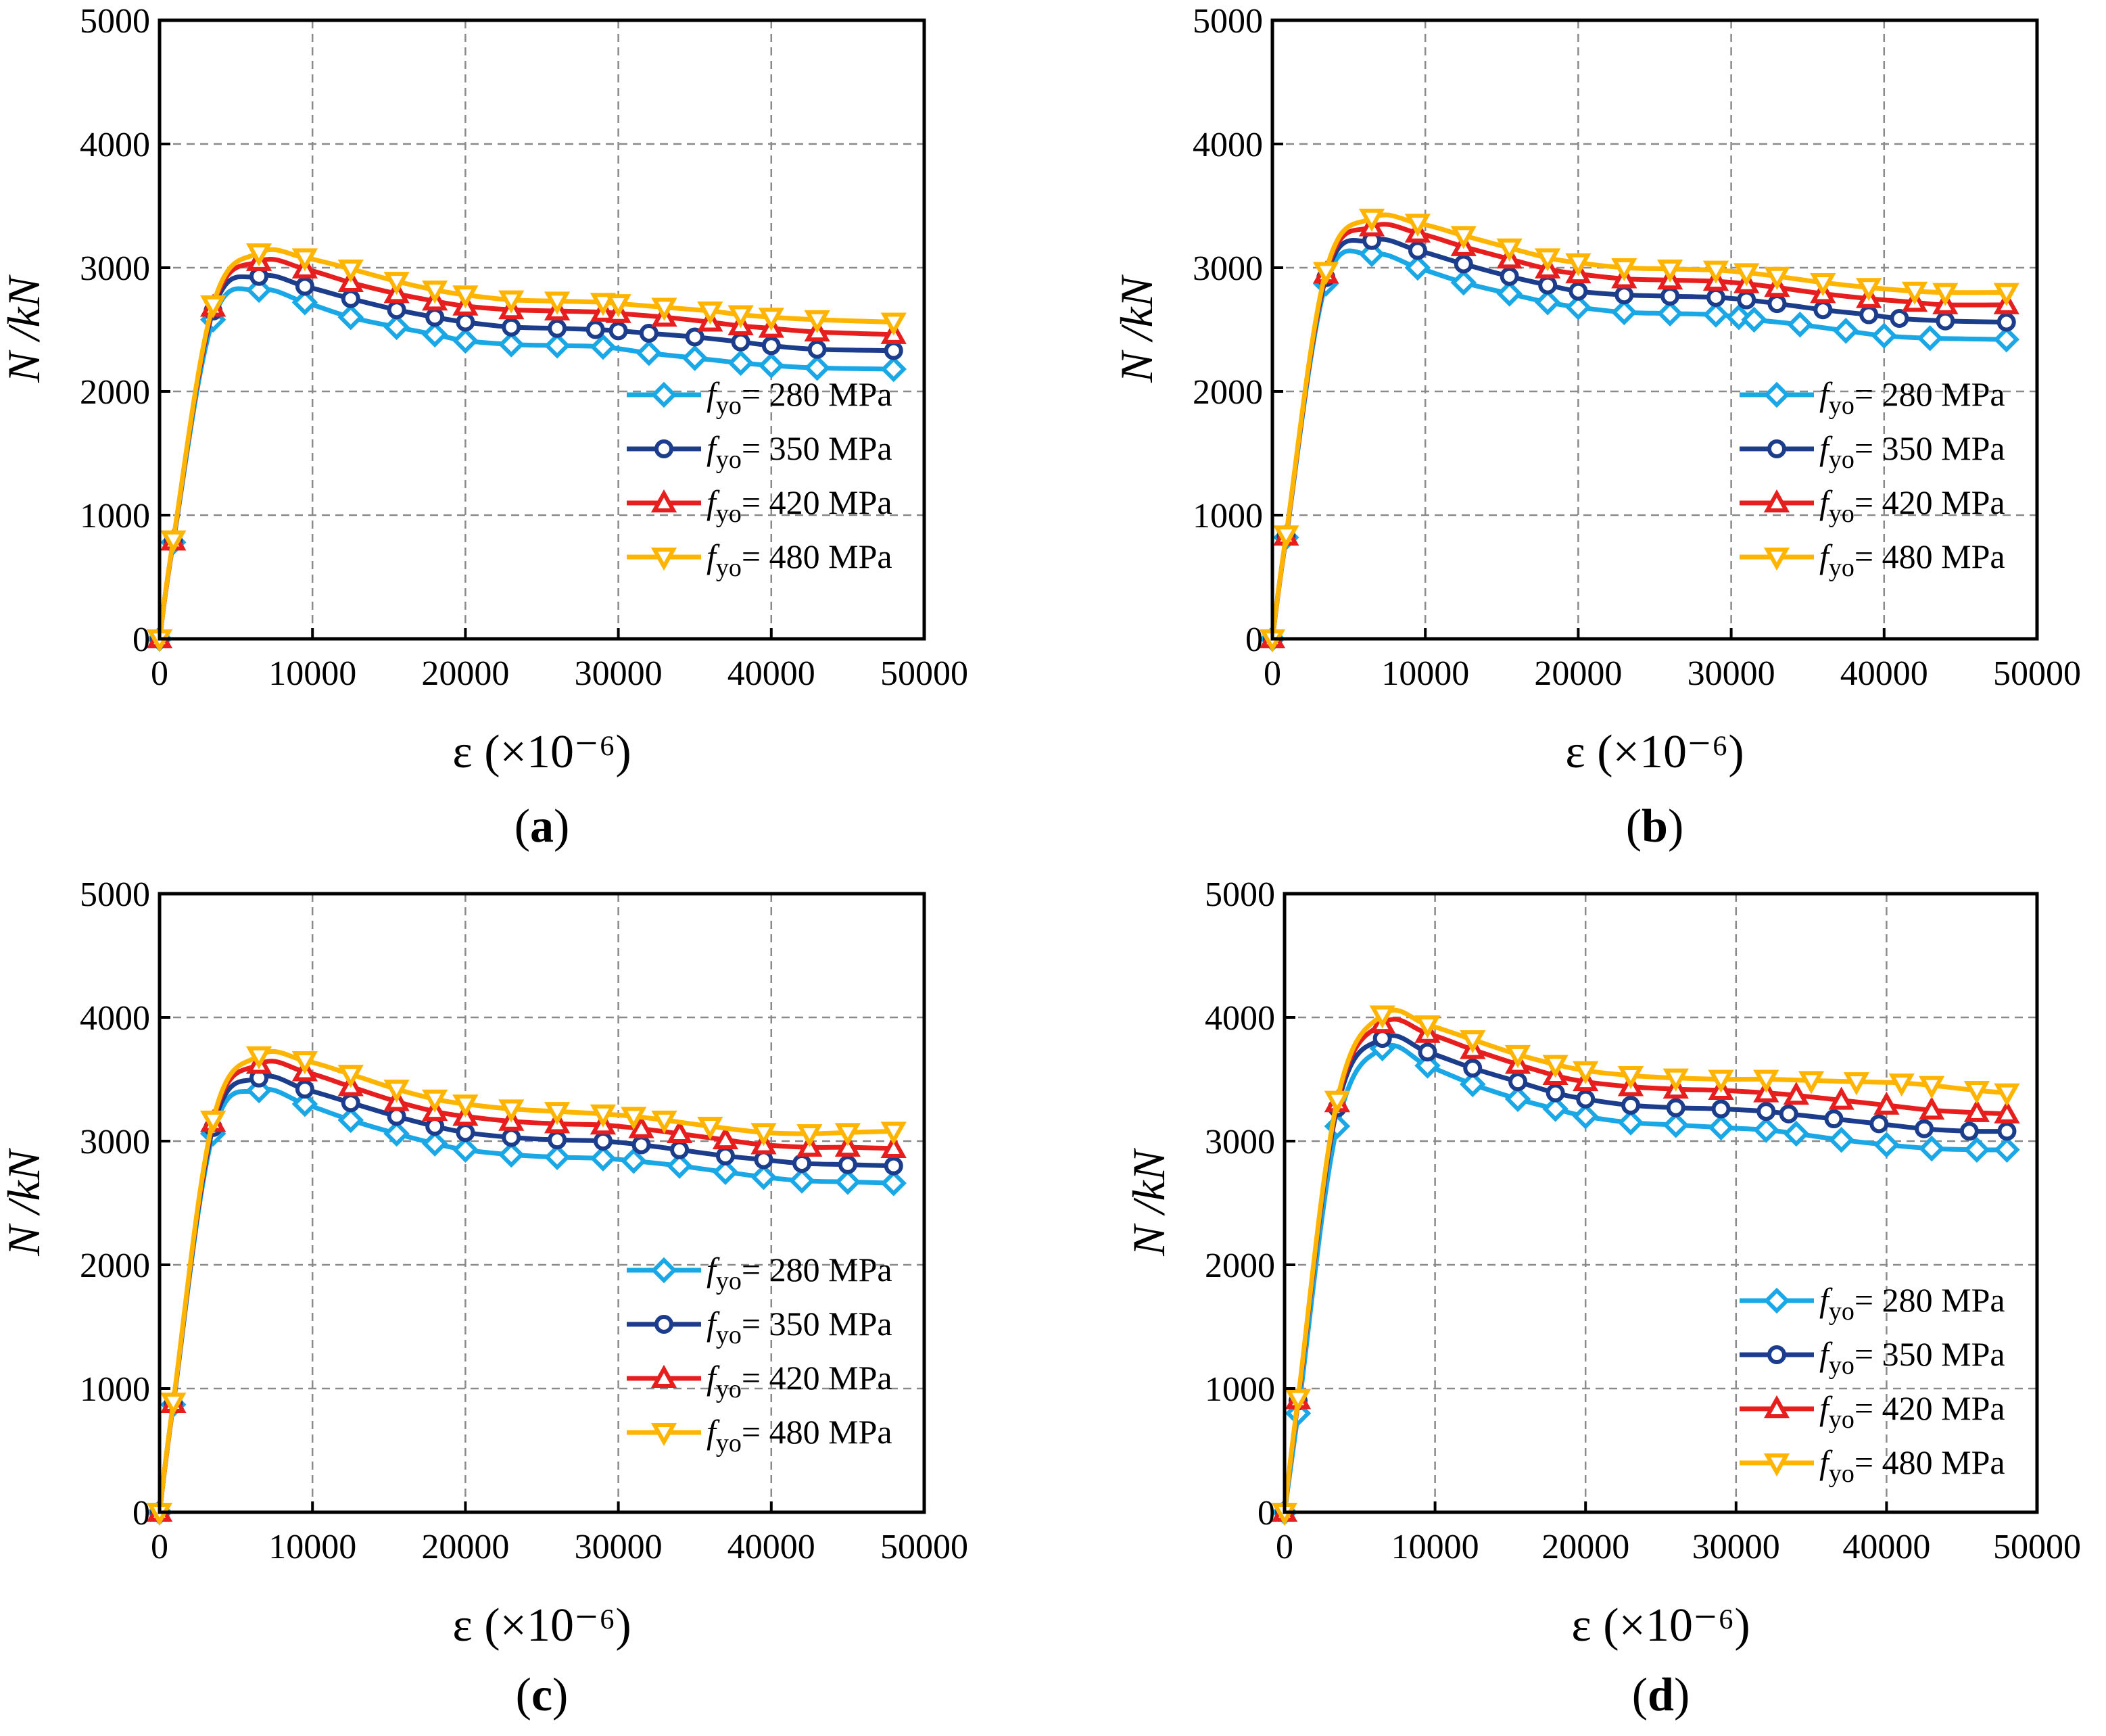 This screenshot has width=2106, height=1736. I want to click on plot-frame, so click(542, 329).